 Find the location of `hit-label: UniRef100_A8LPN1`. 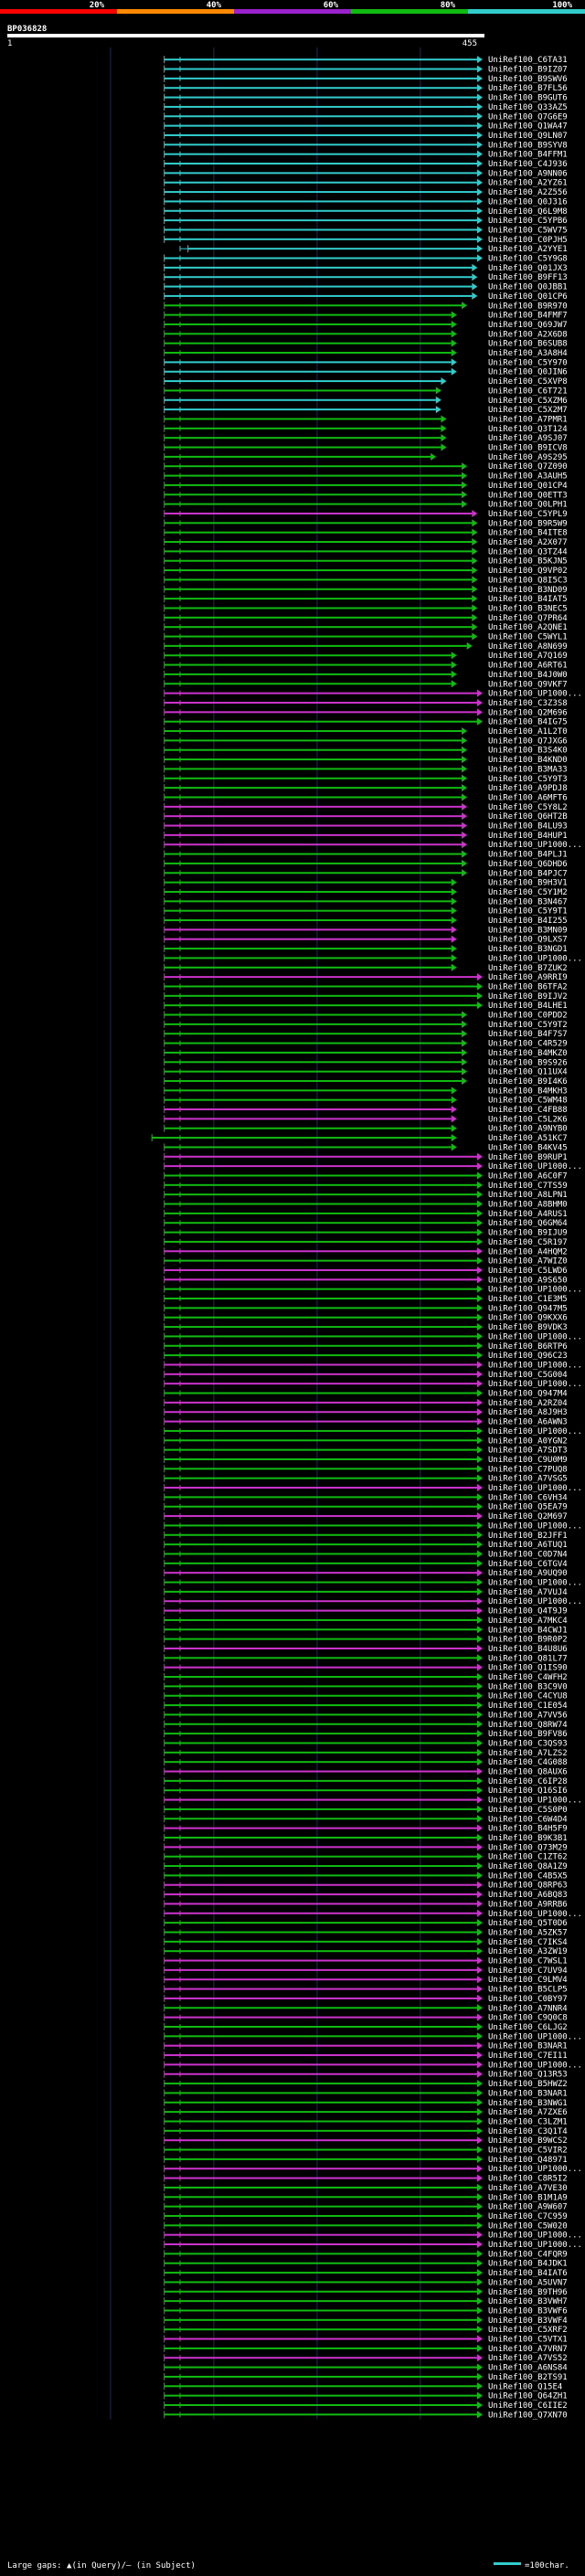

hit-label: UniRef100_A8LPN1 is located at coordinates (528, 1195).